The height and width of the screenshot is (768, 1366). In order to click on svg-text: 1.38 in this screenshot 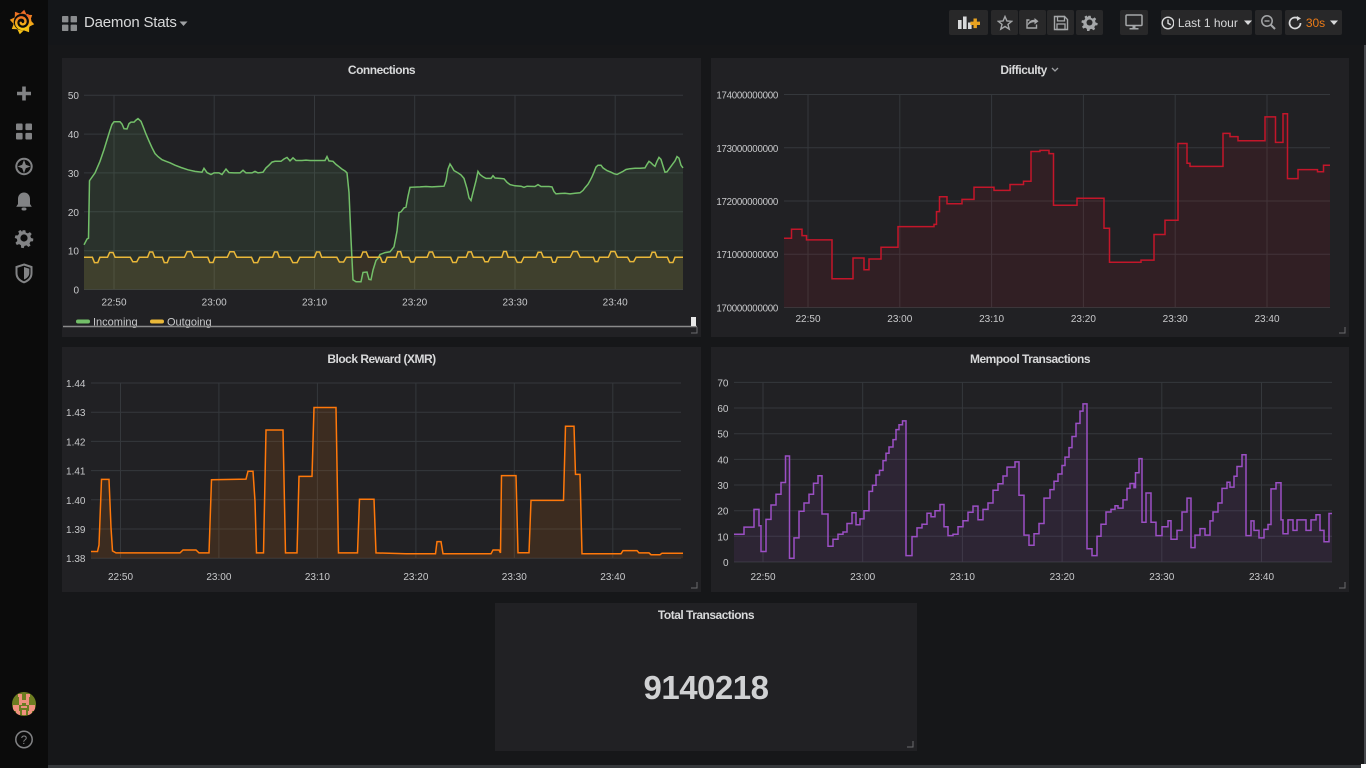, I will do `click(76, 559)`.